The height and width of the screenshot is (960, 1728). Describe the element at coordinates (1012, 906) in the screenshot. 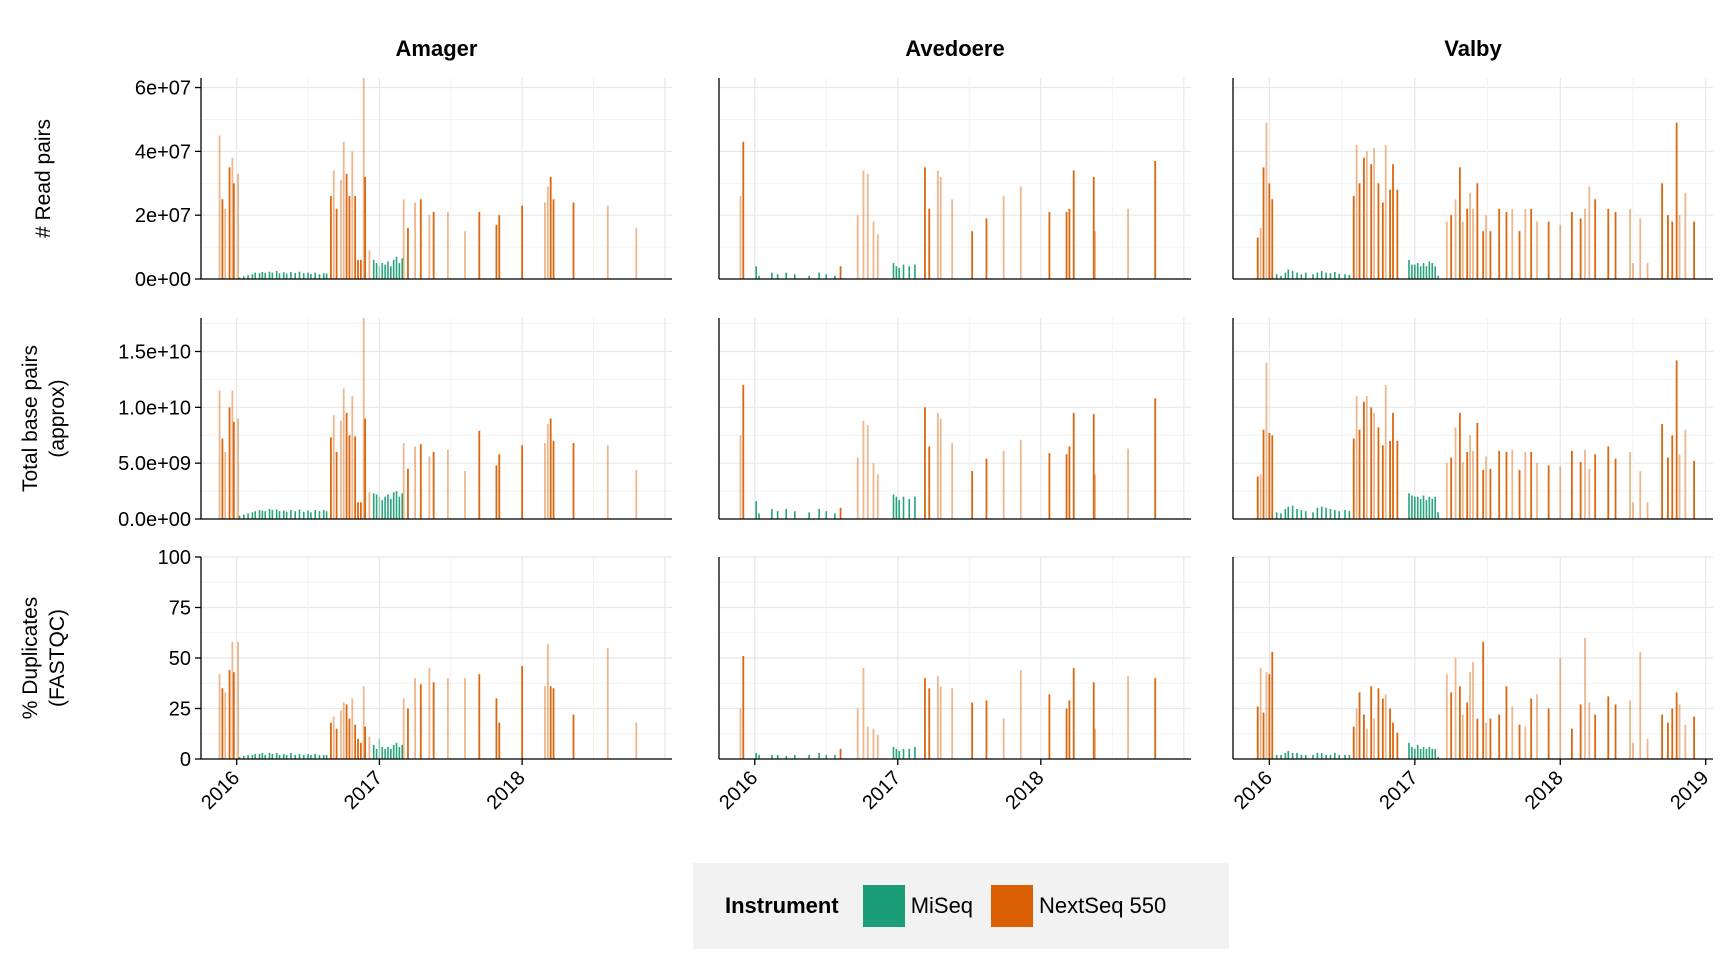

I see `legend-swatch-nextseq` at that location.